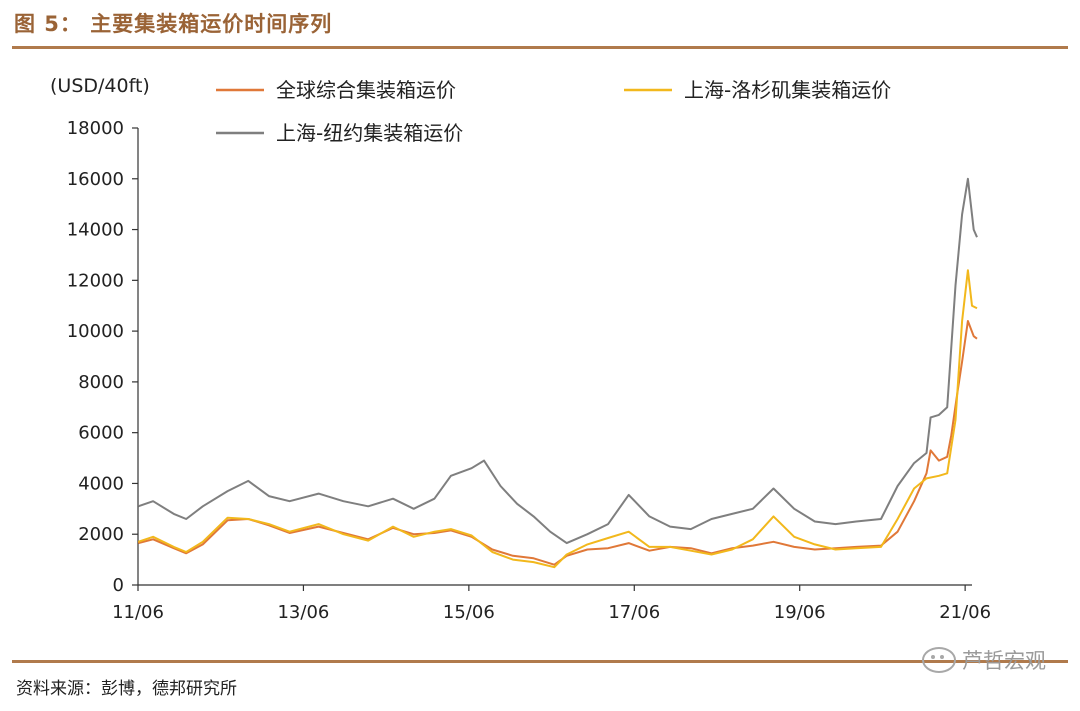 The image size is (1080, 711). Describe the element at coordinates (101, 483) in the screenshot. I see `y-tick-label: 4000` at that location.